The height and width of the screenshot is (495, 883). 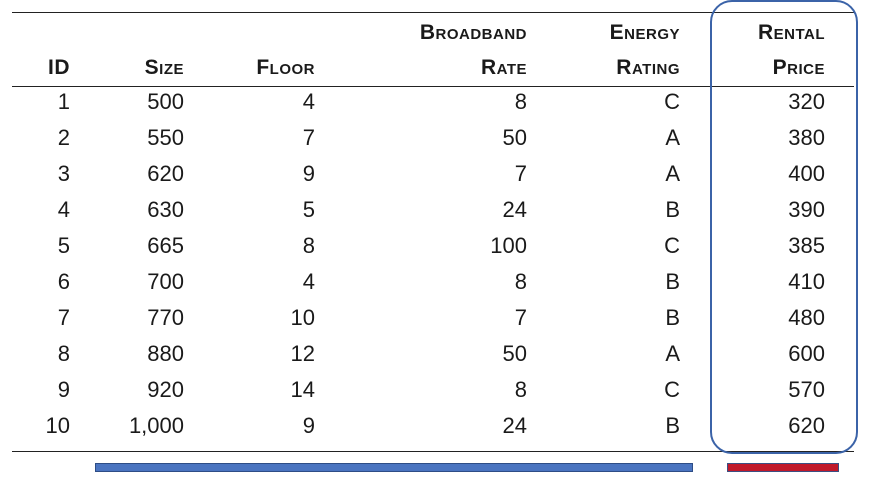 I want to click on header-broadband-line2: Rate, so click(x=503, y=67).